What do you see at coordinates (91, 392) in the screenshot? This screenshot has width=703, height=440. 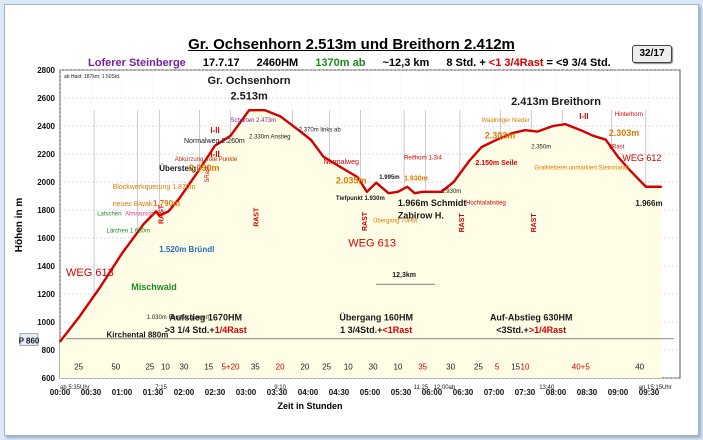 I see `x-tick-label: 00:30` at bounding box center [91, 392].